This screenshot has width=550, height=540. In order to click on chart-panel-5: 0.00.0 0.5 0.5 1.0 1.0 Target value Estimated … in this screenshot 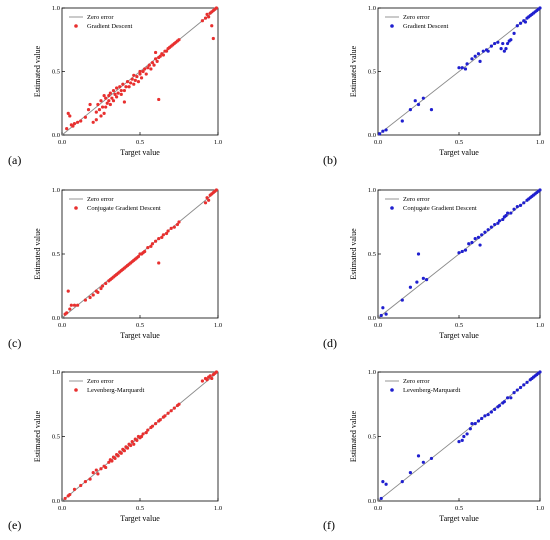, I will do `click(127, 446)`.